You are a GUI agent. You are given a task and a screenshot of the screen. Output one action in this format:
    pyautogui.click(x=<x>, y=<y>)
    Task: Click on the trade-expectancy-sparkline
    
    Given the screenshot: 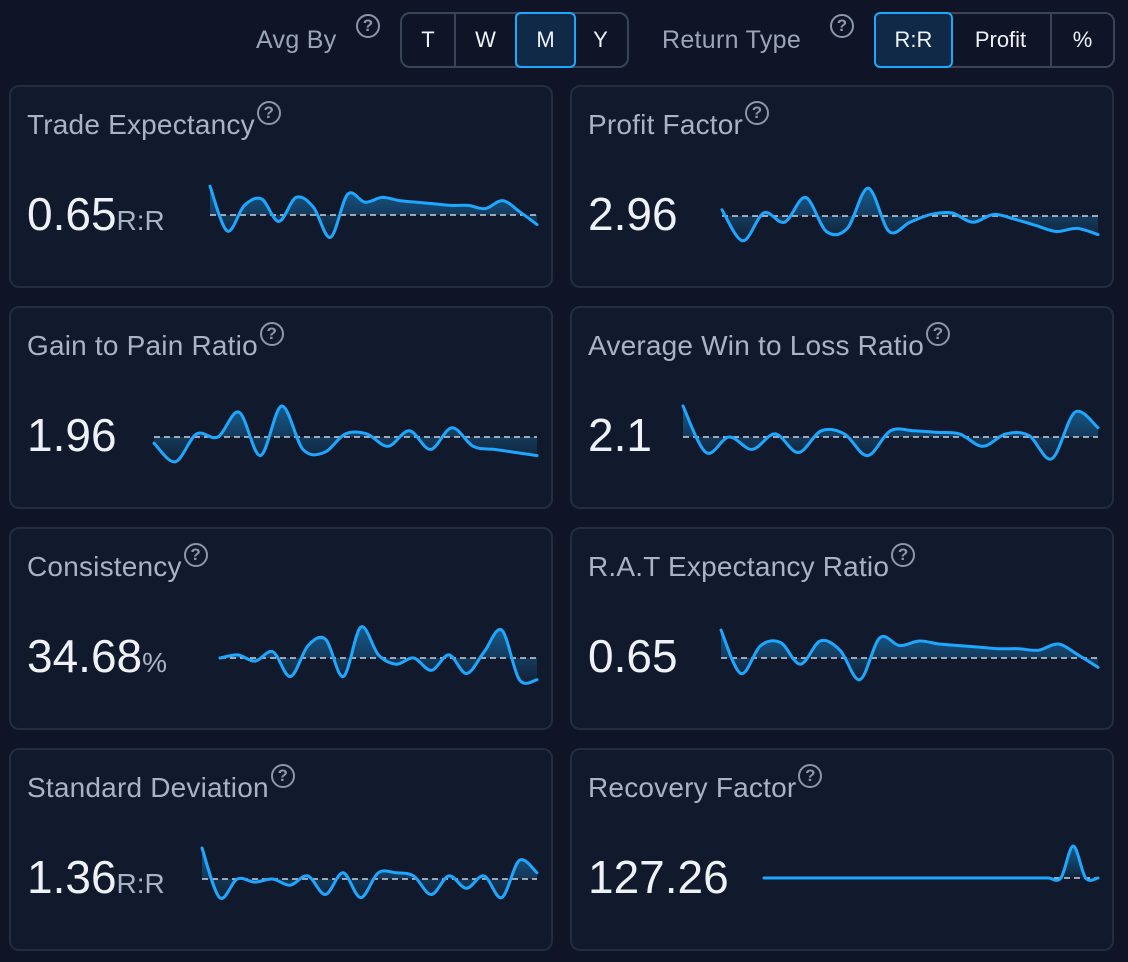 What is the action you would take?
    pyautogui.click(x=373, y=211)
    